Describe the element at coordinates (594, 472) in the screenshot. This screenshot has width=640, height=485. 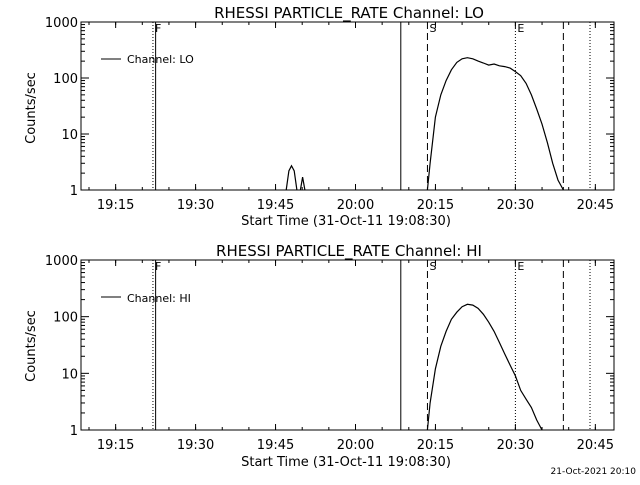
I see `timestamp: 21-Oct-2021 20:10` at that location.